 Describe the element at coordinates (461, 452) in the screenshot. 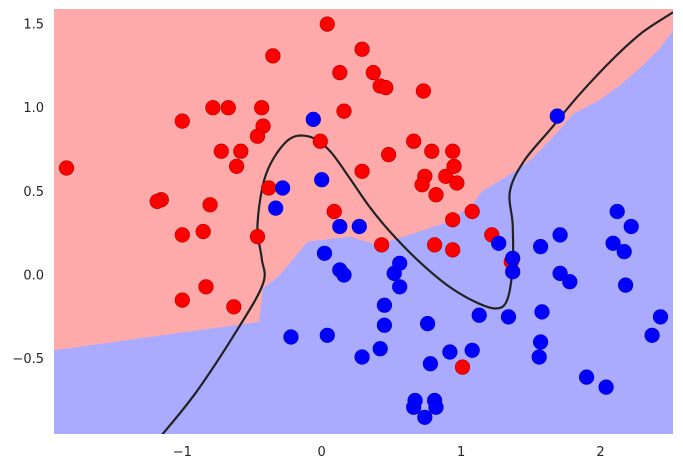

I see `x-tick-label: 1` at that location.